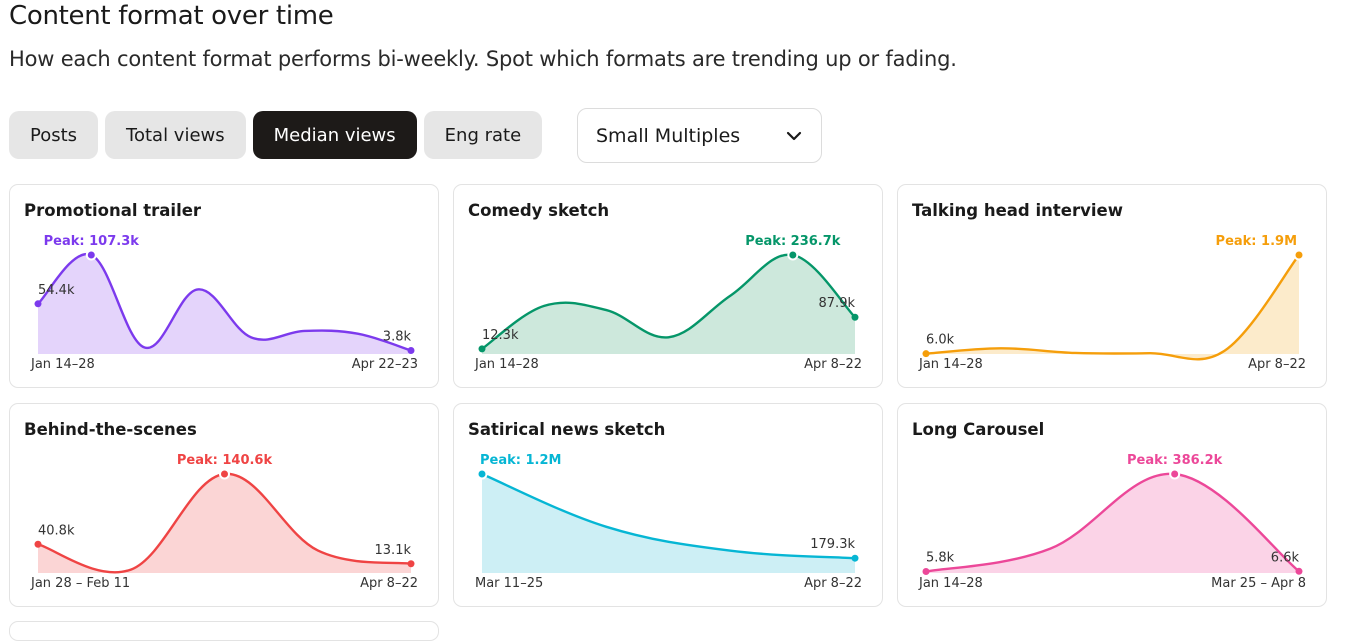 Image resolution: width=1358 pixels, height=641 pixels. I want to click on chart-title: Satirical news sketch, so click(567, 429).